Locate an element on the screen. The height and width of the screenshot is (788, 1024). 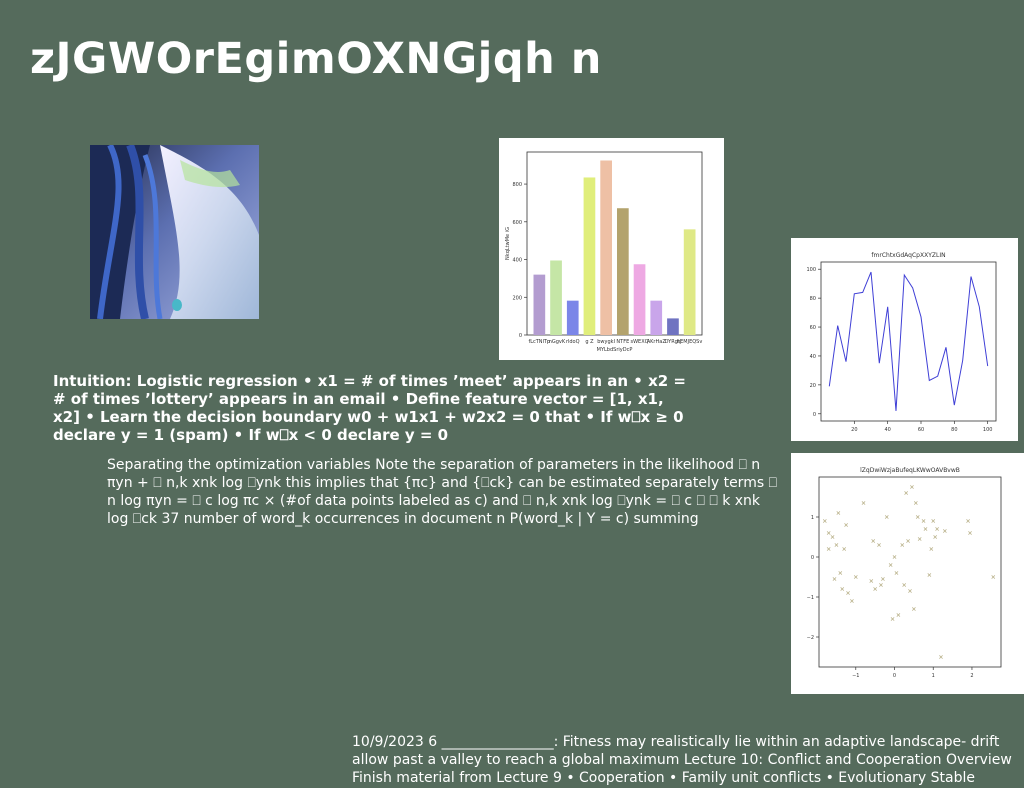
scatter-x-tick-label: 1 is located at coordinates (933, 676).